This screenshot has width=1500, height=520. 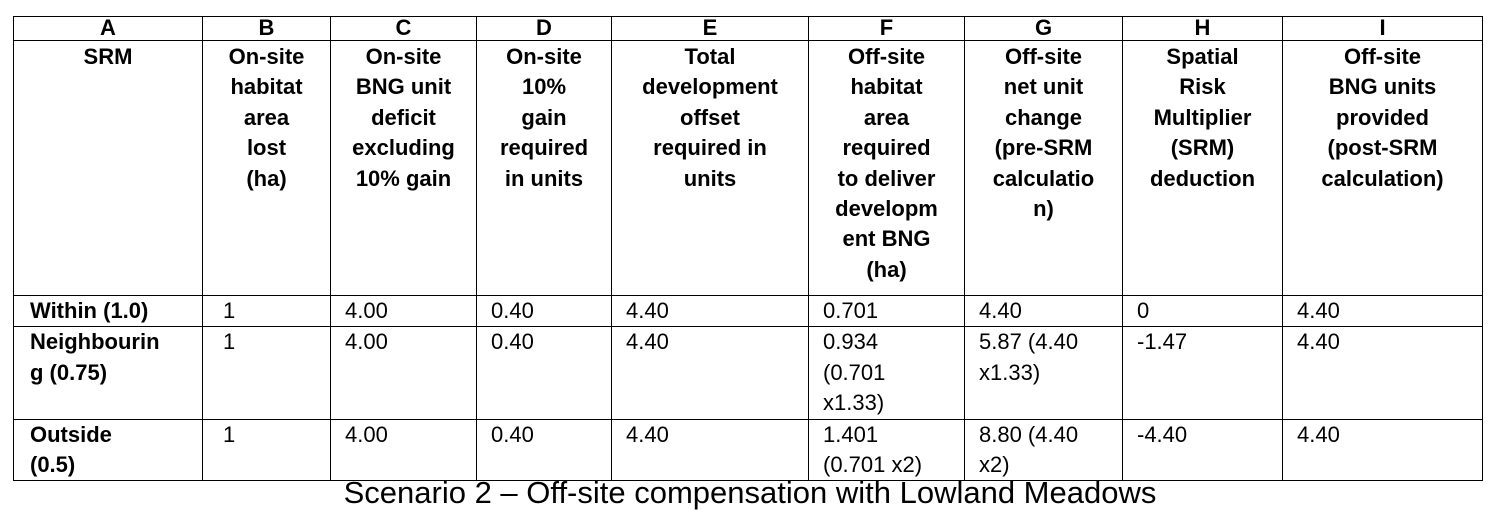 I want to click on table-row: Within (1.0) 1 4.00 0.40 4.40 0.701 4.40 0 4.40, so click(x=748, y=311).